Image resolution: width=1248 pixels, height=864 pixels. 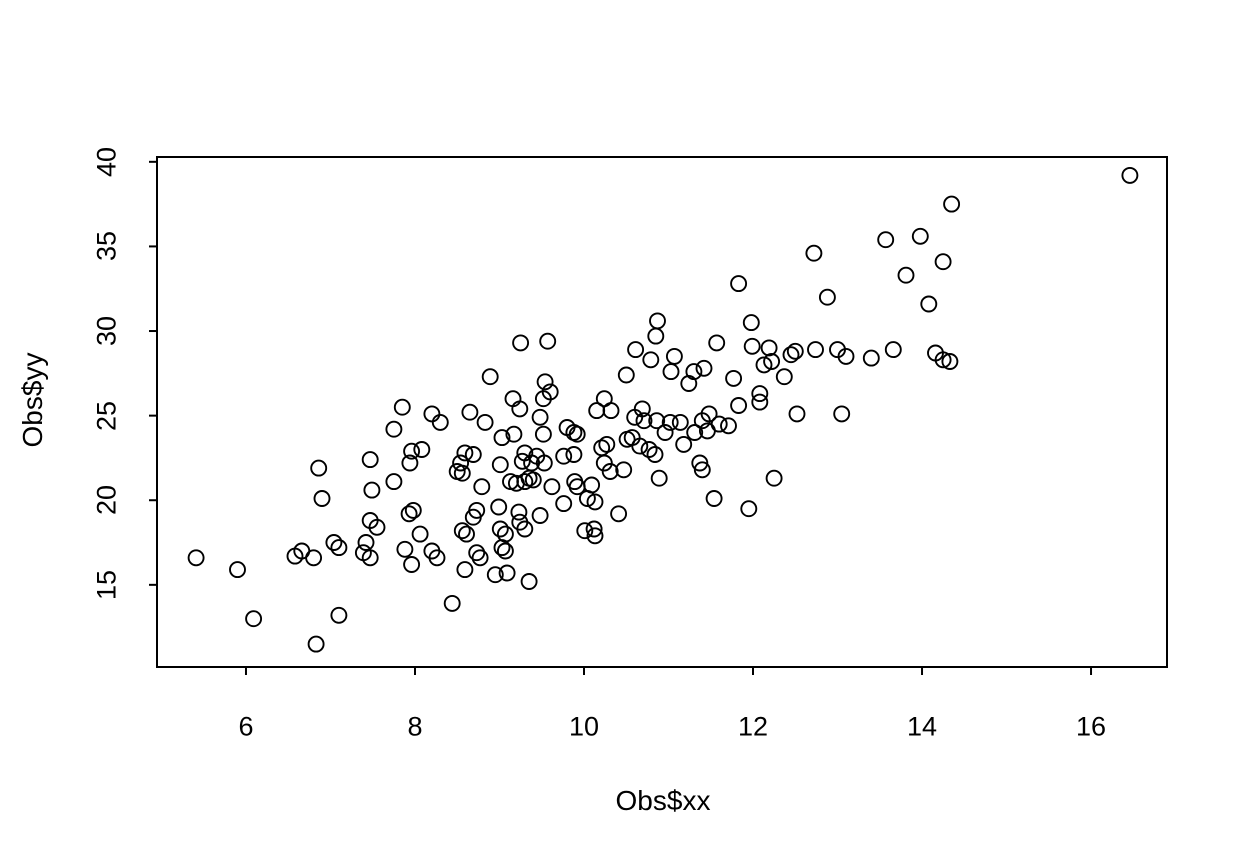 I want to click on x-tick-label: 14, so click(x=922, y=726).